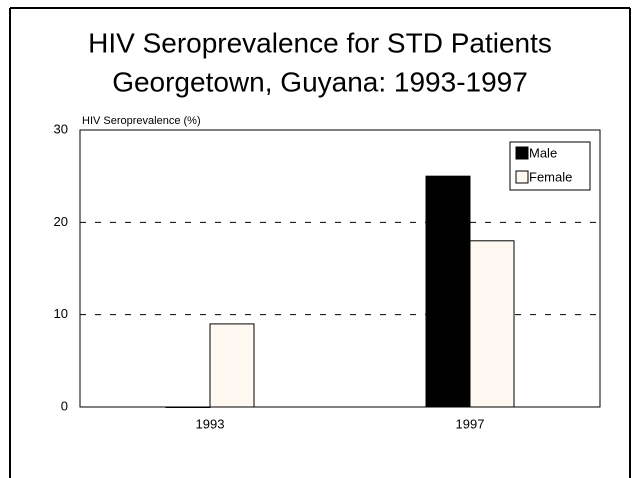  What do you see at coordinates (61, 128) in the screenshot?
I see `y-tick-label: 30` at bounding box center [61, 128].